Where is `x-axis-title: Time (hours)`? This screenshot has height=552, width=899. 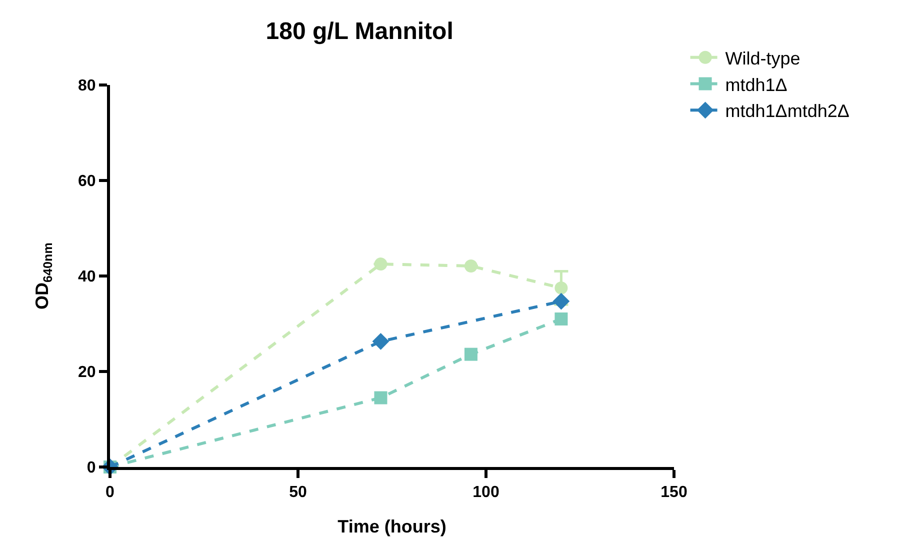 x-axis-title: Time (hours) is located at coordinates (392, 526).